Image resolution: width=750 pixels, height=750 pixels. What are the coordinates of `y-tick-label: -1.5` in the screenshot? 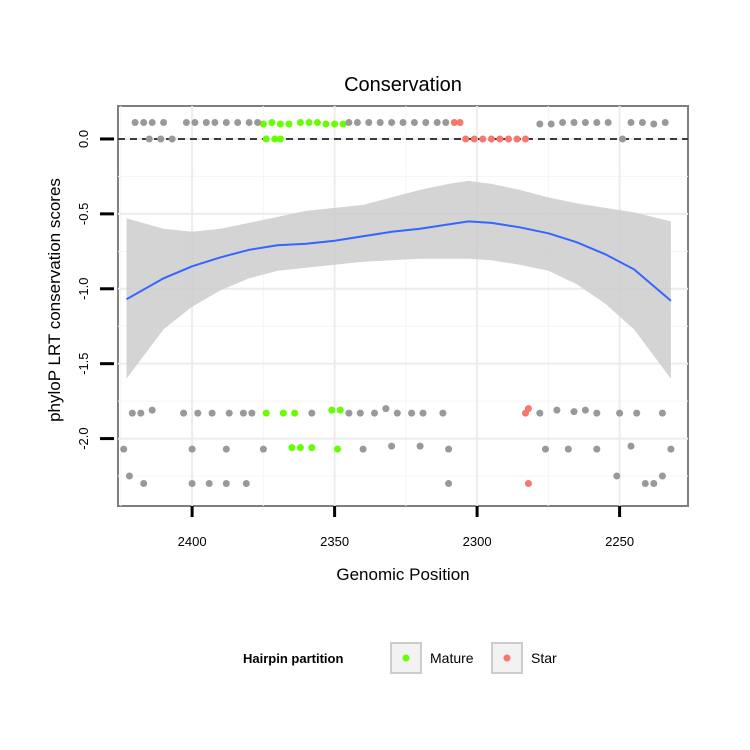 It's located at (83, 363).